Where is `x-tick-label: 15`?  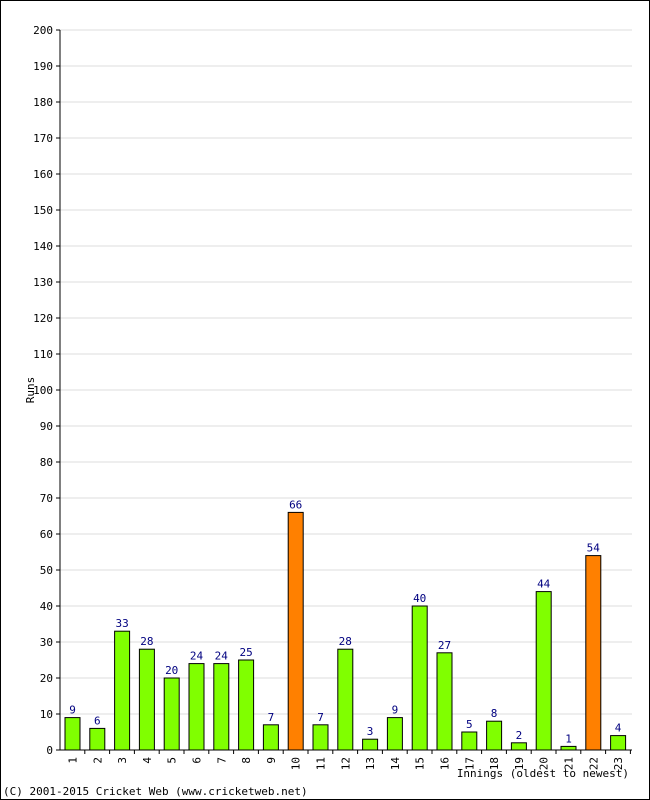
x-tick-label: 15 is located at coordinates (420, 763).